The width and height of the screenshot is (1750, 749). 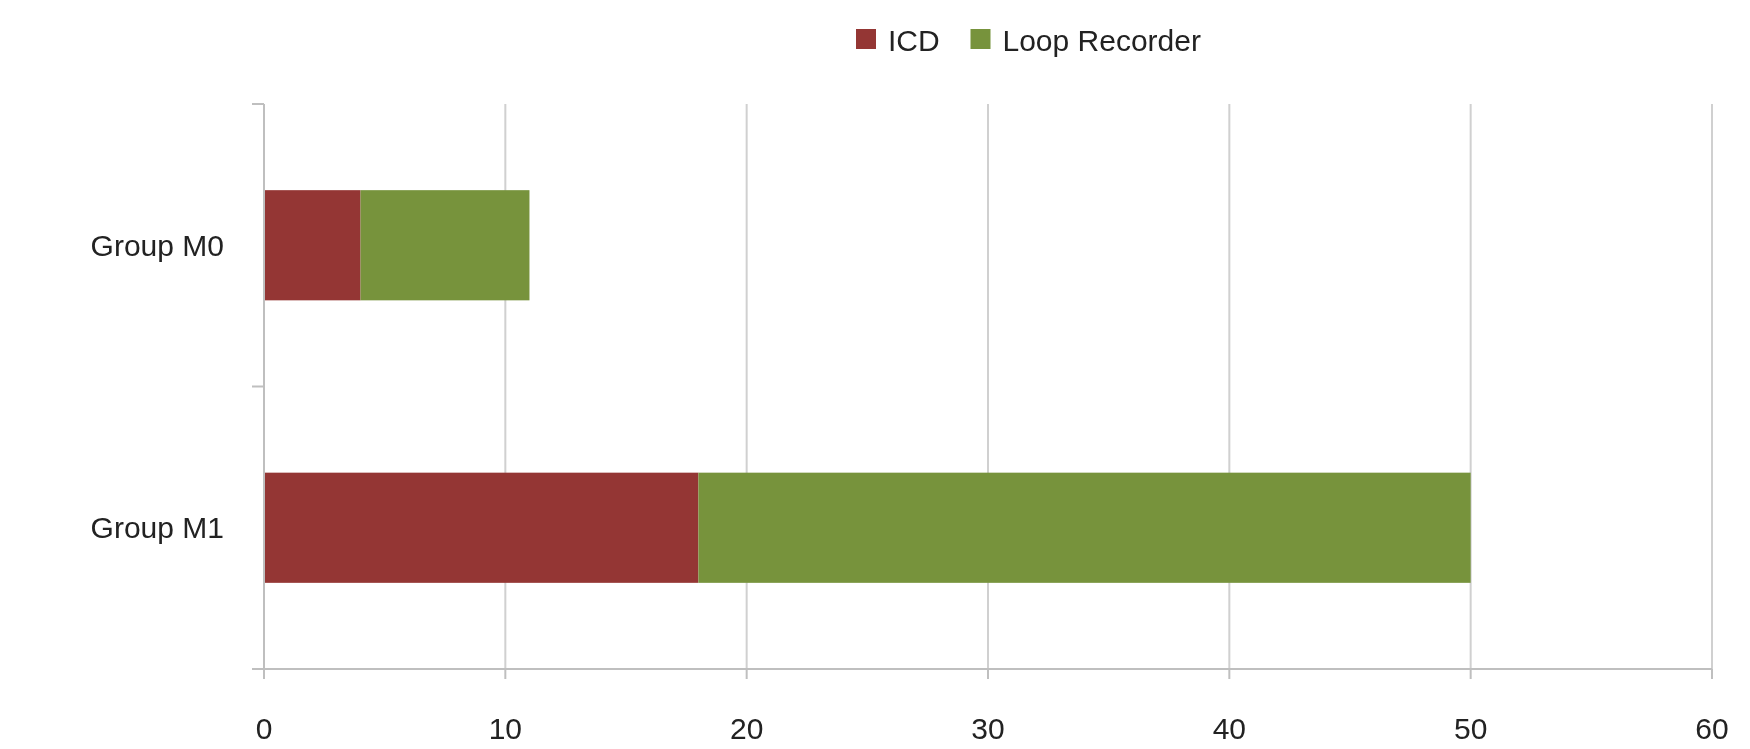 What do you see at coordinates (1229, 728) in the screenshot?
I see `x-tick-label: 40` at bounding box center [1229, 728].